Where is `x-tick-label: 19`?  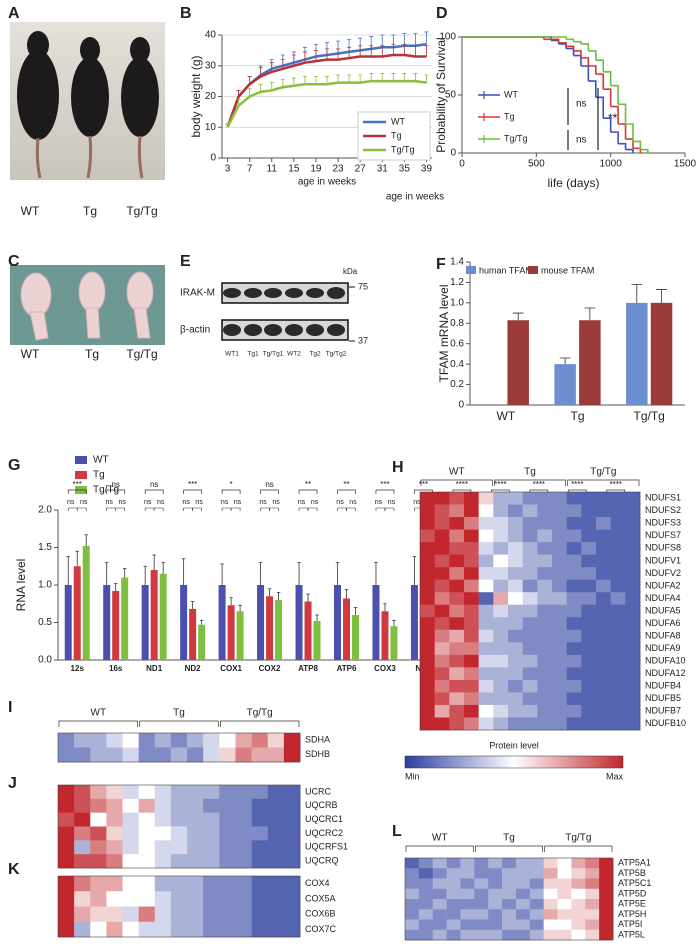 x-tick-label: 19 is located at coordinates (316, 169).